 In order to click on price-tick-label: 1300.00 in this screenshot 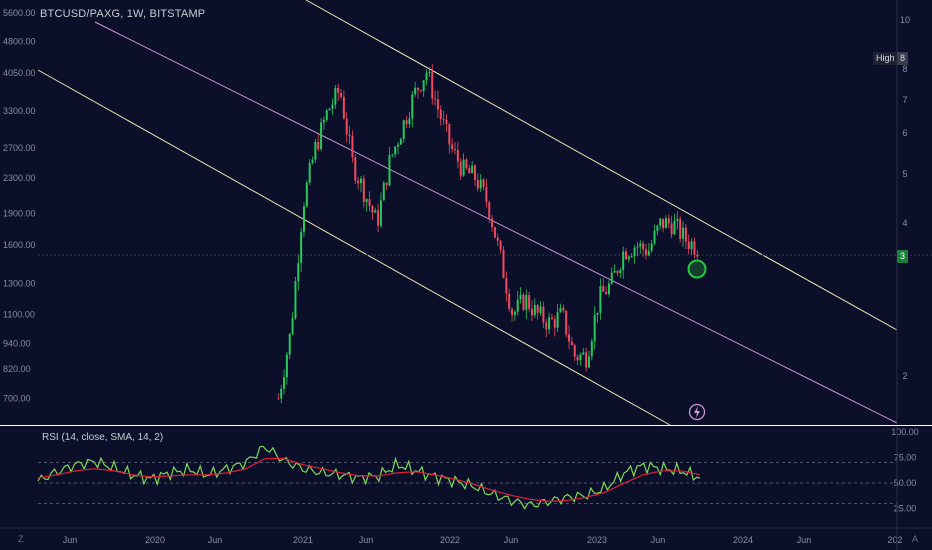, I will do `click(19, 284)`.